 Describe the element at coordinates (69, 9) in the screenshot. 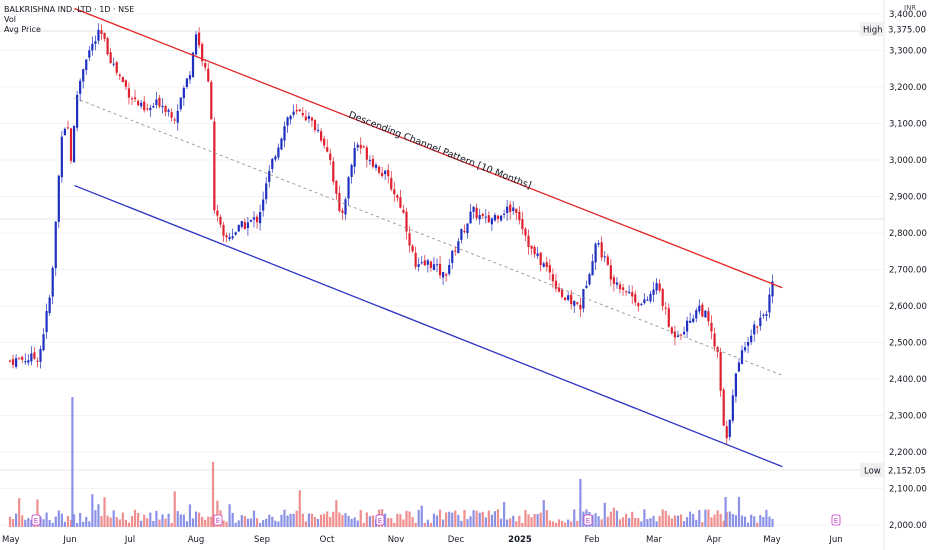

I see `symbol-title: BALKRISHNA IND. LTD · 1D · NSE` at that location.